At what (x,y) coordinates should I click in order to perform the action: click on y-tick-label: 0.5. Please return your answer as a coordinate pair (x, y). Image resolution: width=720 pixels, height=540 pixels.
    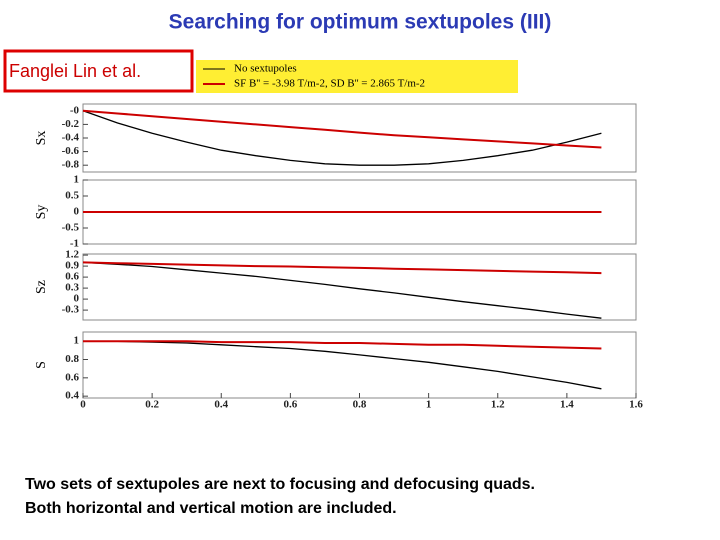
    Looking at the image, I should click on (72, 196).